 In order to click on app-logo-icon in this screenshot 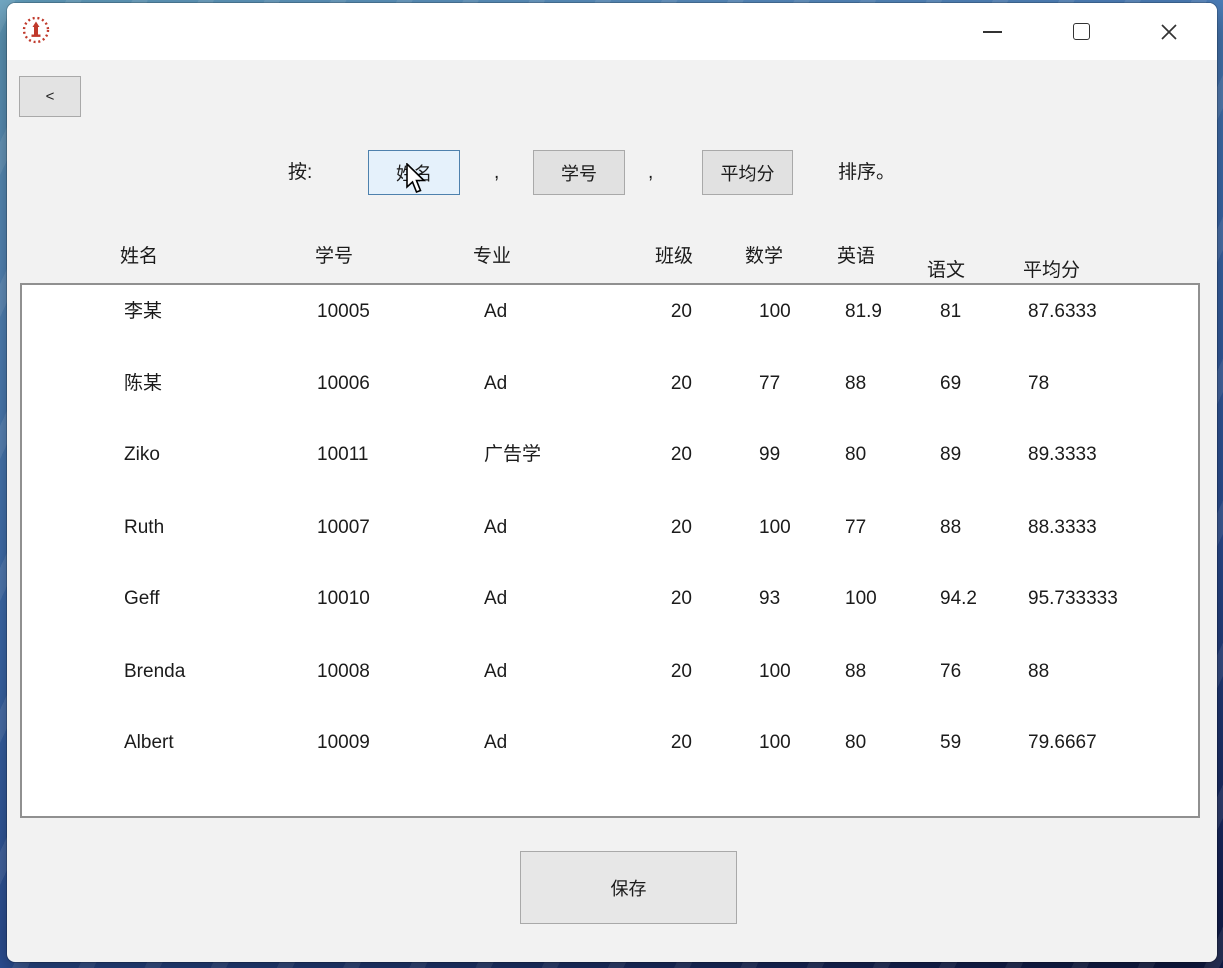, I will do `click(36, 30)`.